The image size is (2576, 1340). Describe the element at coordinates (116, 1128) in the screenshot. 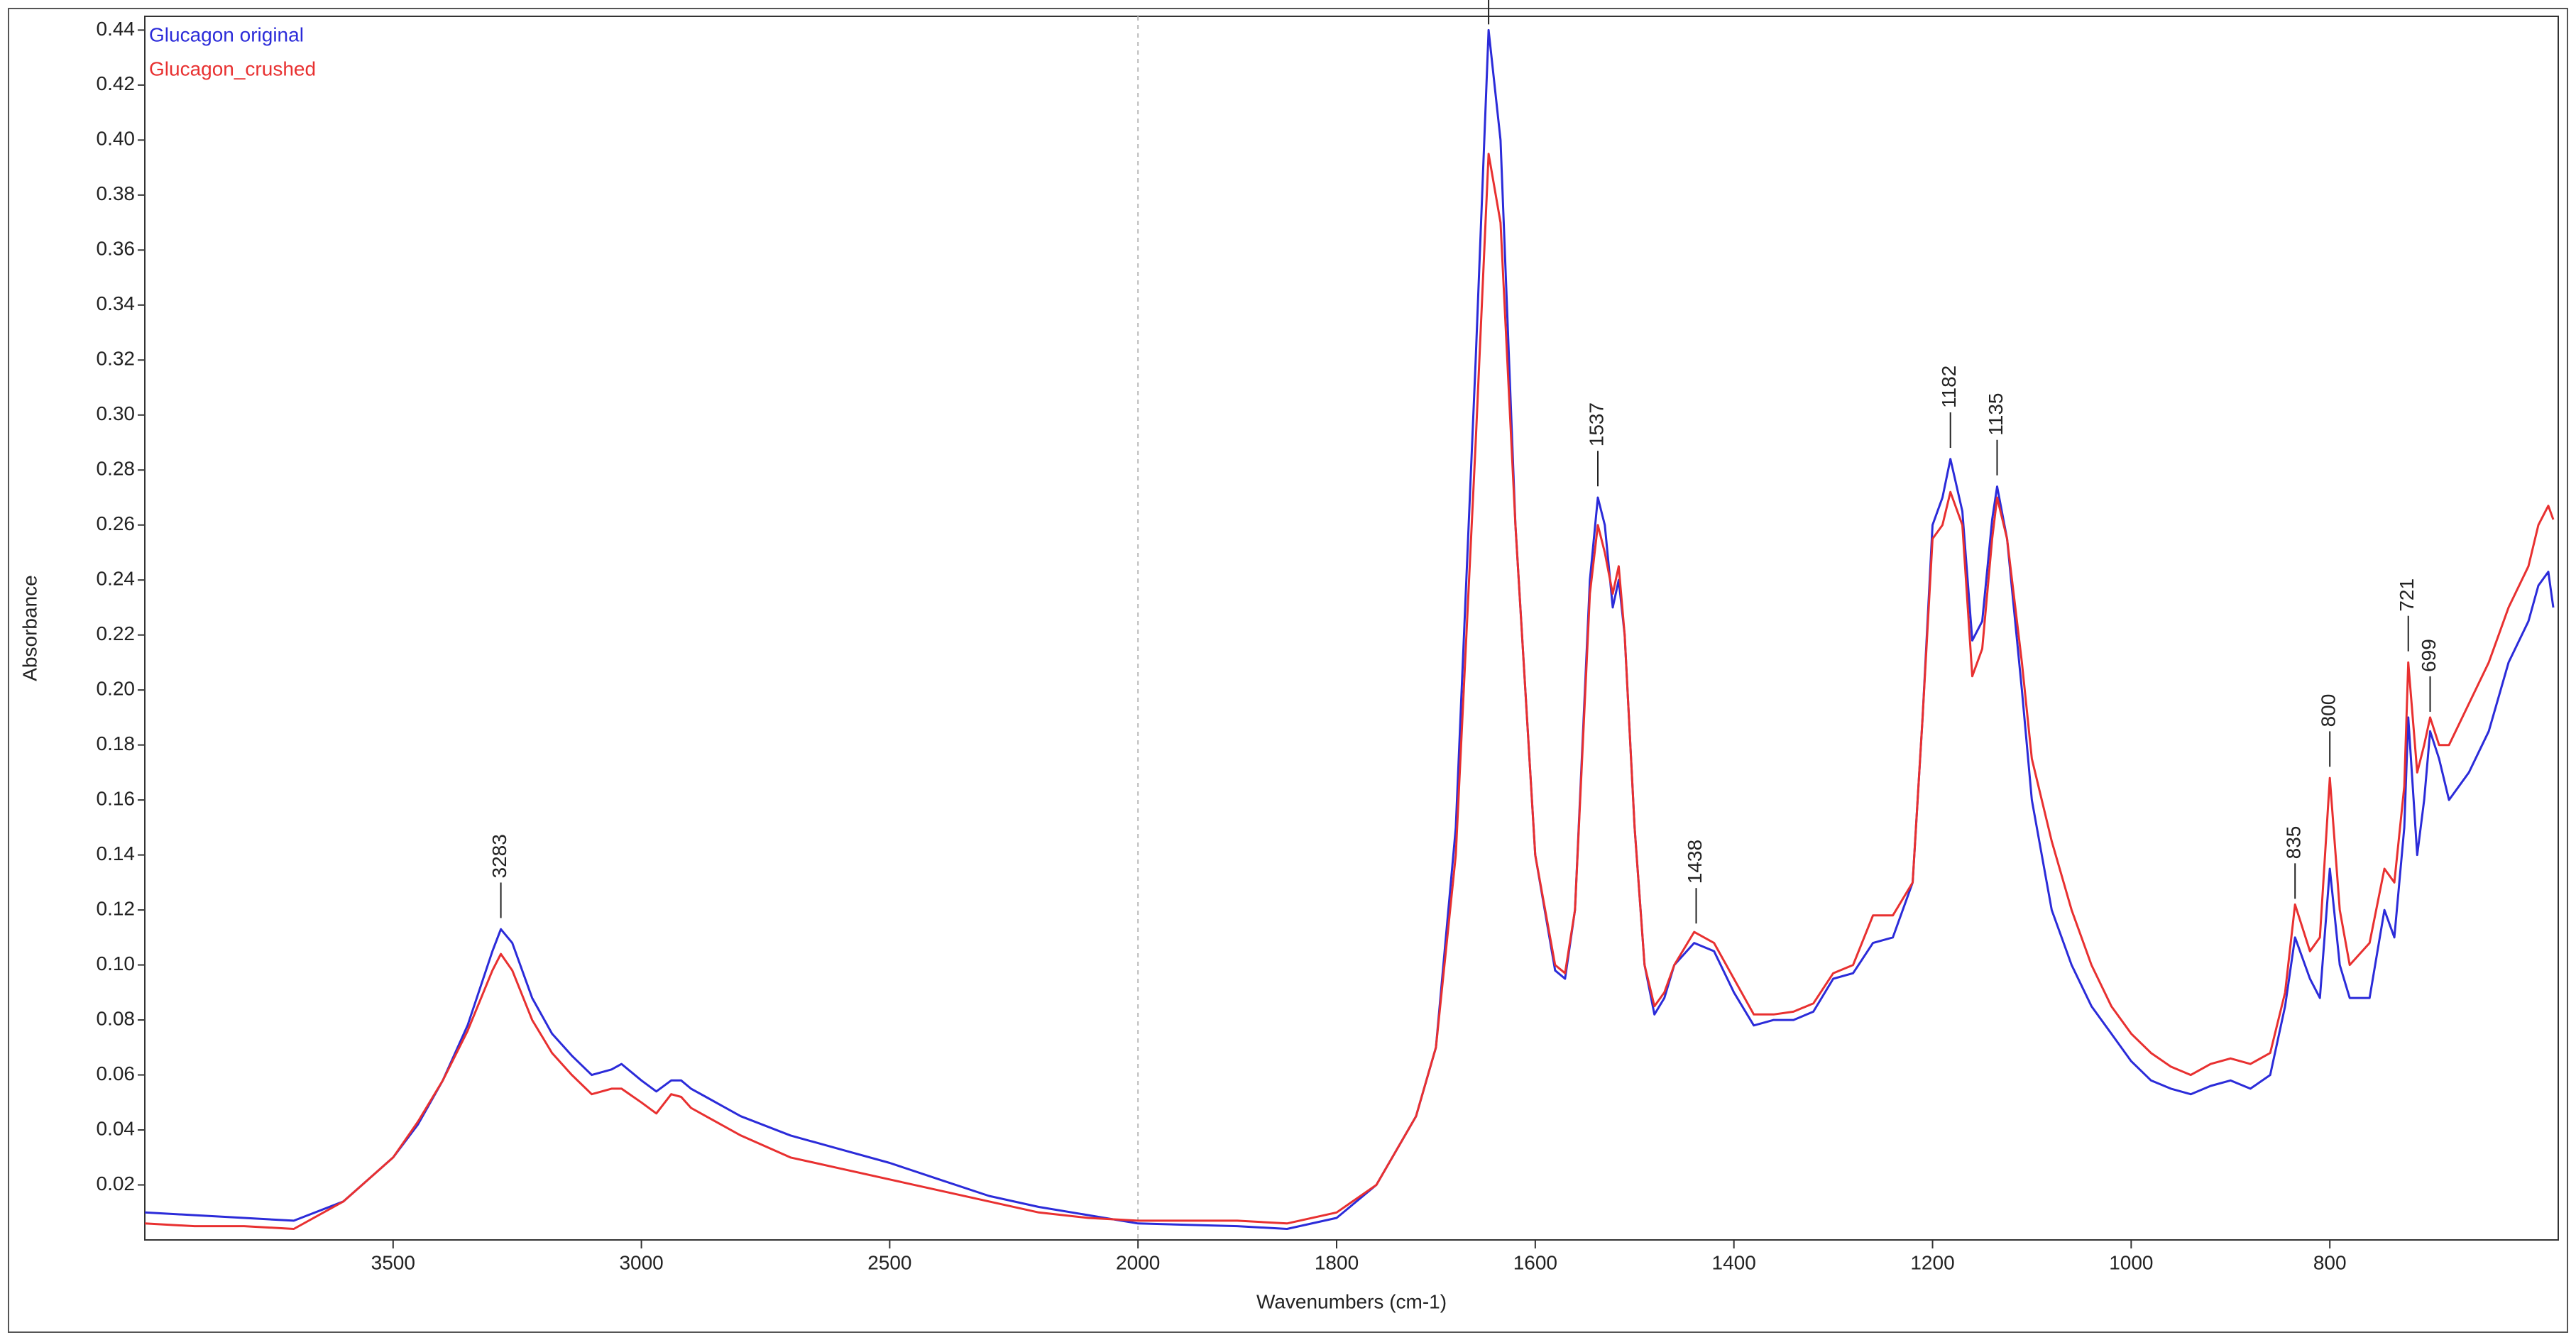

I see `y-tick-label: 0.04` at that location.